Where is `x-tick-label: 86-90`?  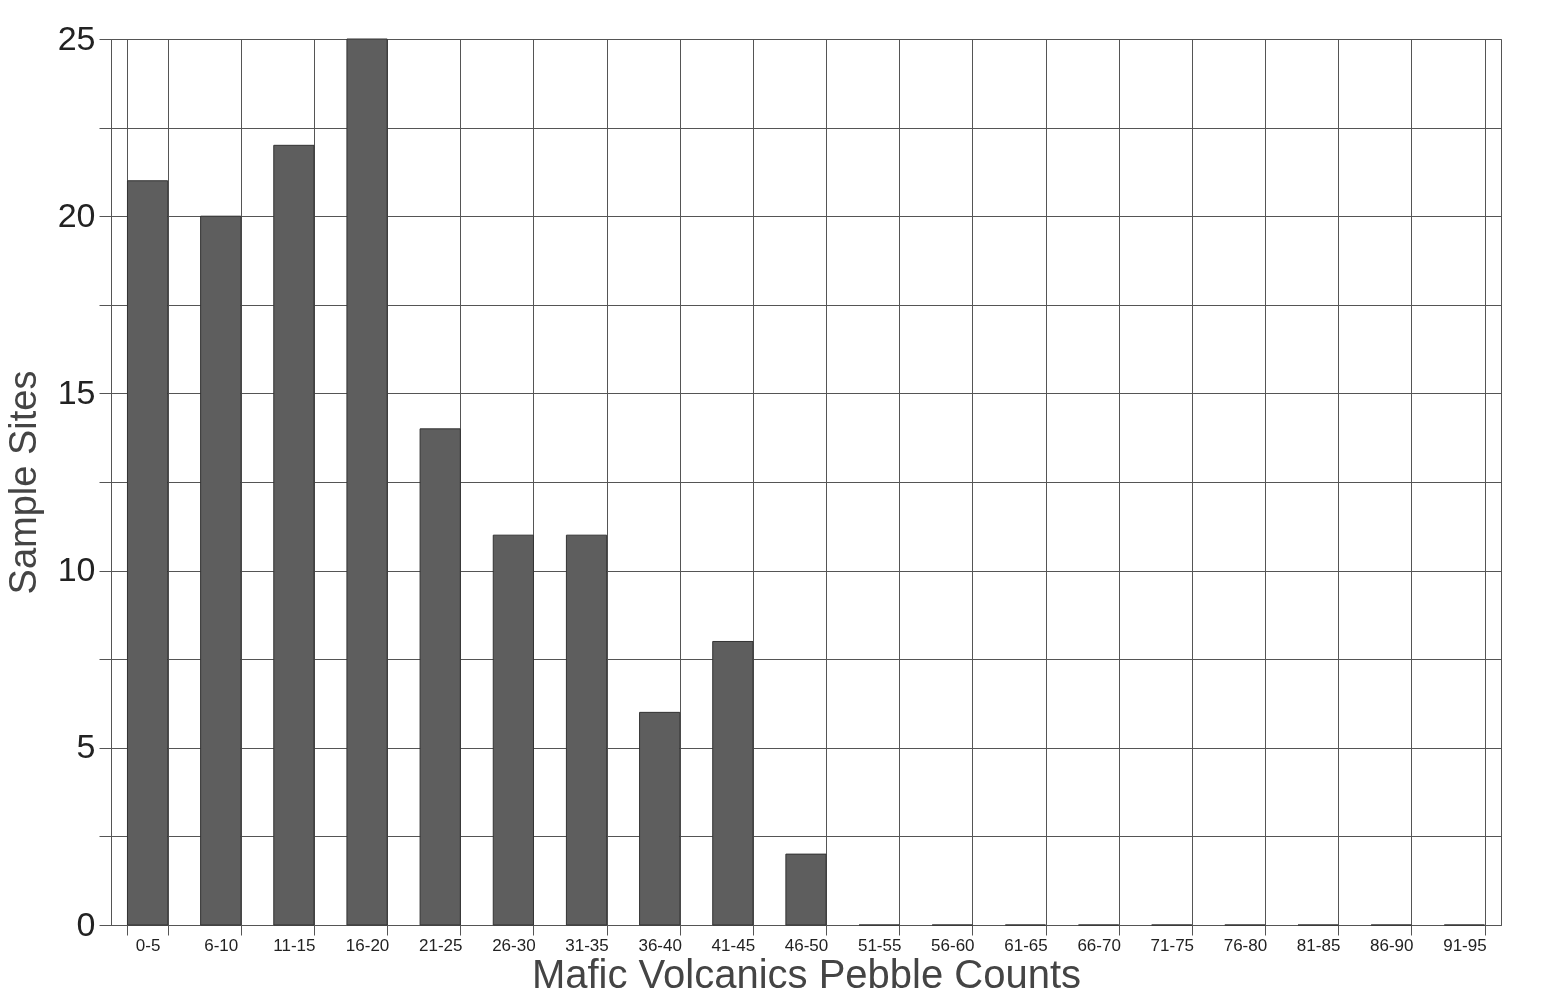
x-tick-label: 86-90 is located at coordinates (1392, 945).